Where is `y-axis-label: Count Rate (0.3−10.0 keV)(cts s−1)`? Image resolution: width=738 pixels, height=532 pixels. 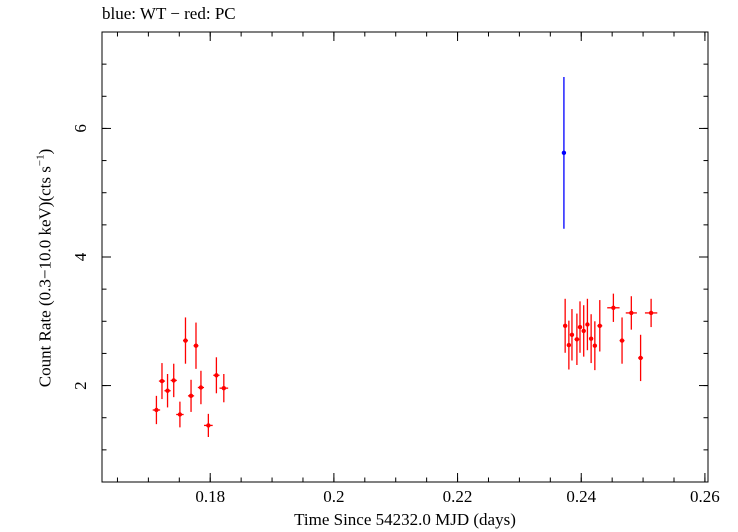 y-axis-label: Count Rate (0.3−10.0 keV)(cts s−1) is located at coordinates (45, 268).